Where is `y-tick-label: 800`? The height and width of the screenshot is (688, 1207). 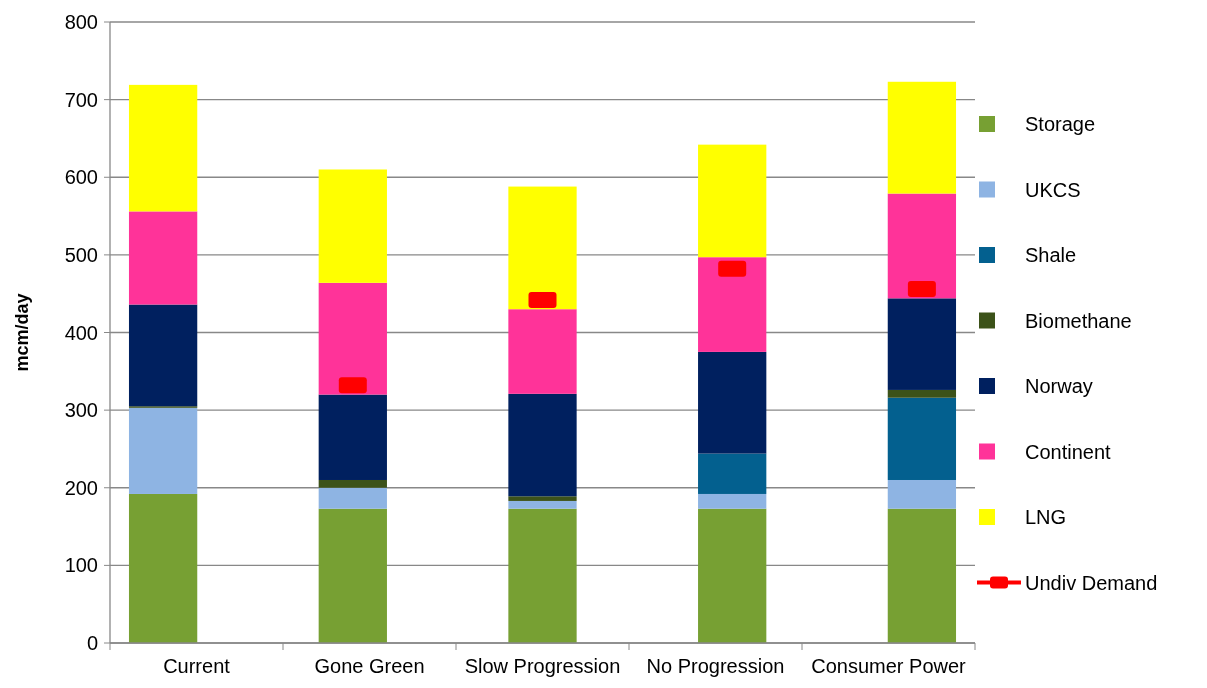
y-tick-label: 800 is located at coordinates (81, 22).